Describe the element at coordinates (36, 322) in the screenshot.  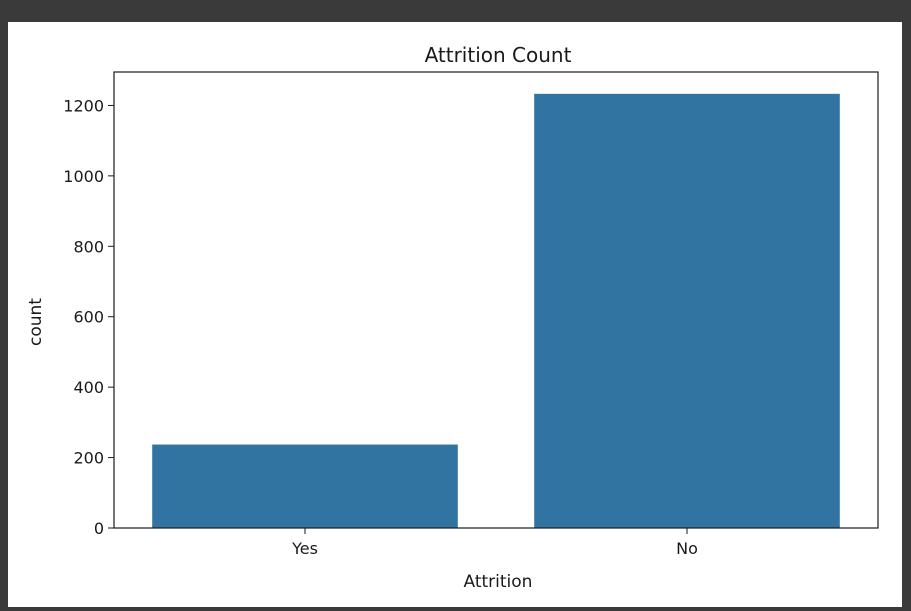
I see `y-axis-label: count` at that location.